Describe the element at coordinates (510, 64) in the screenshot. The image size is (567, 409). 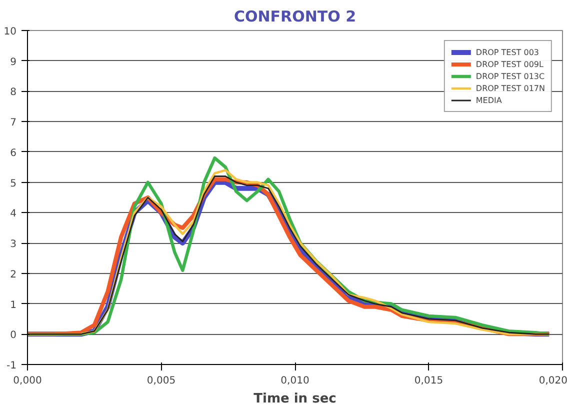
I see `legend-label: DROP TEST 009L` at that location.